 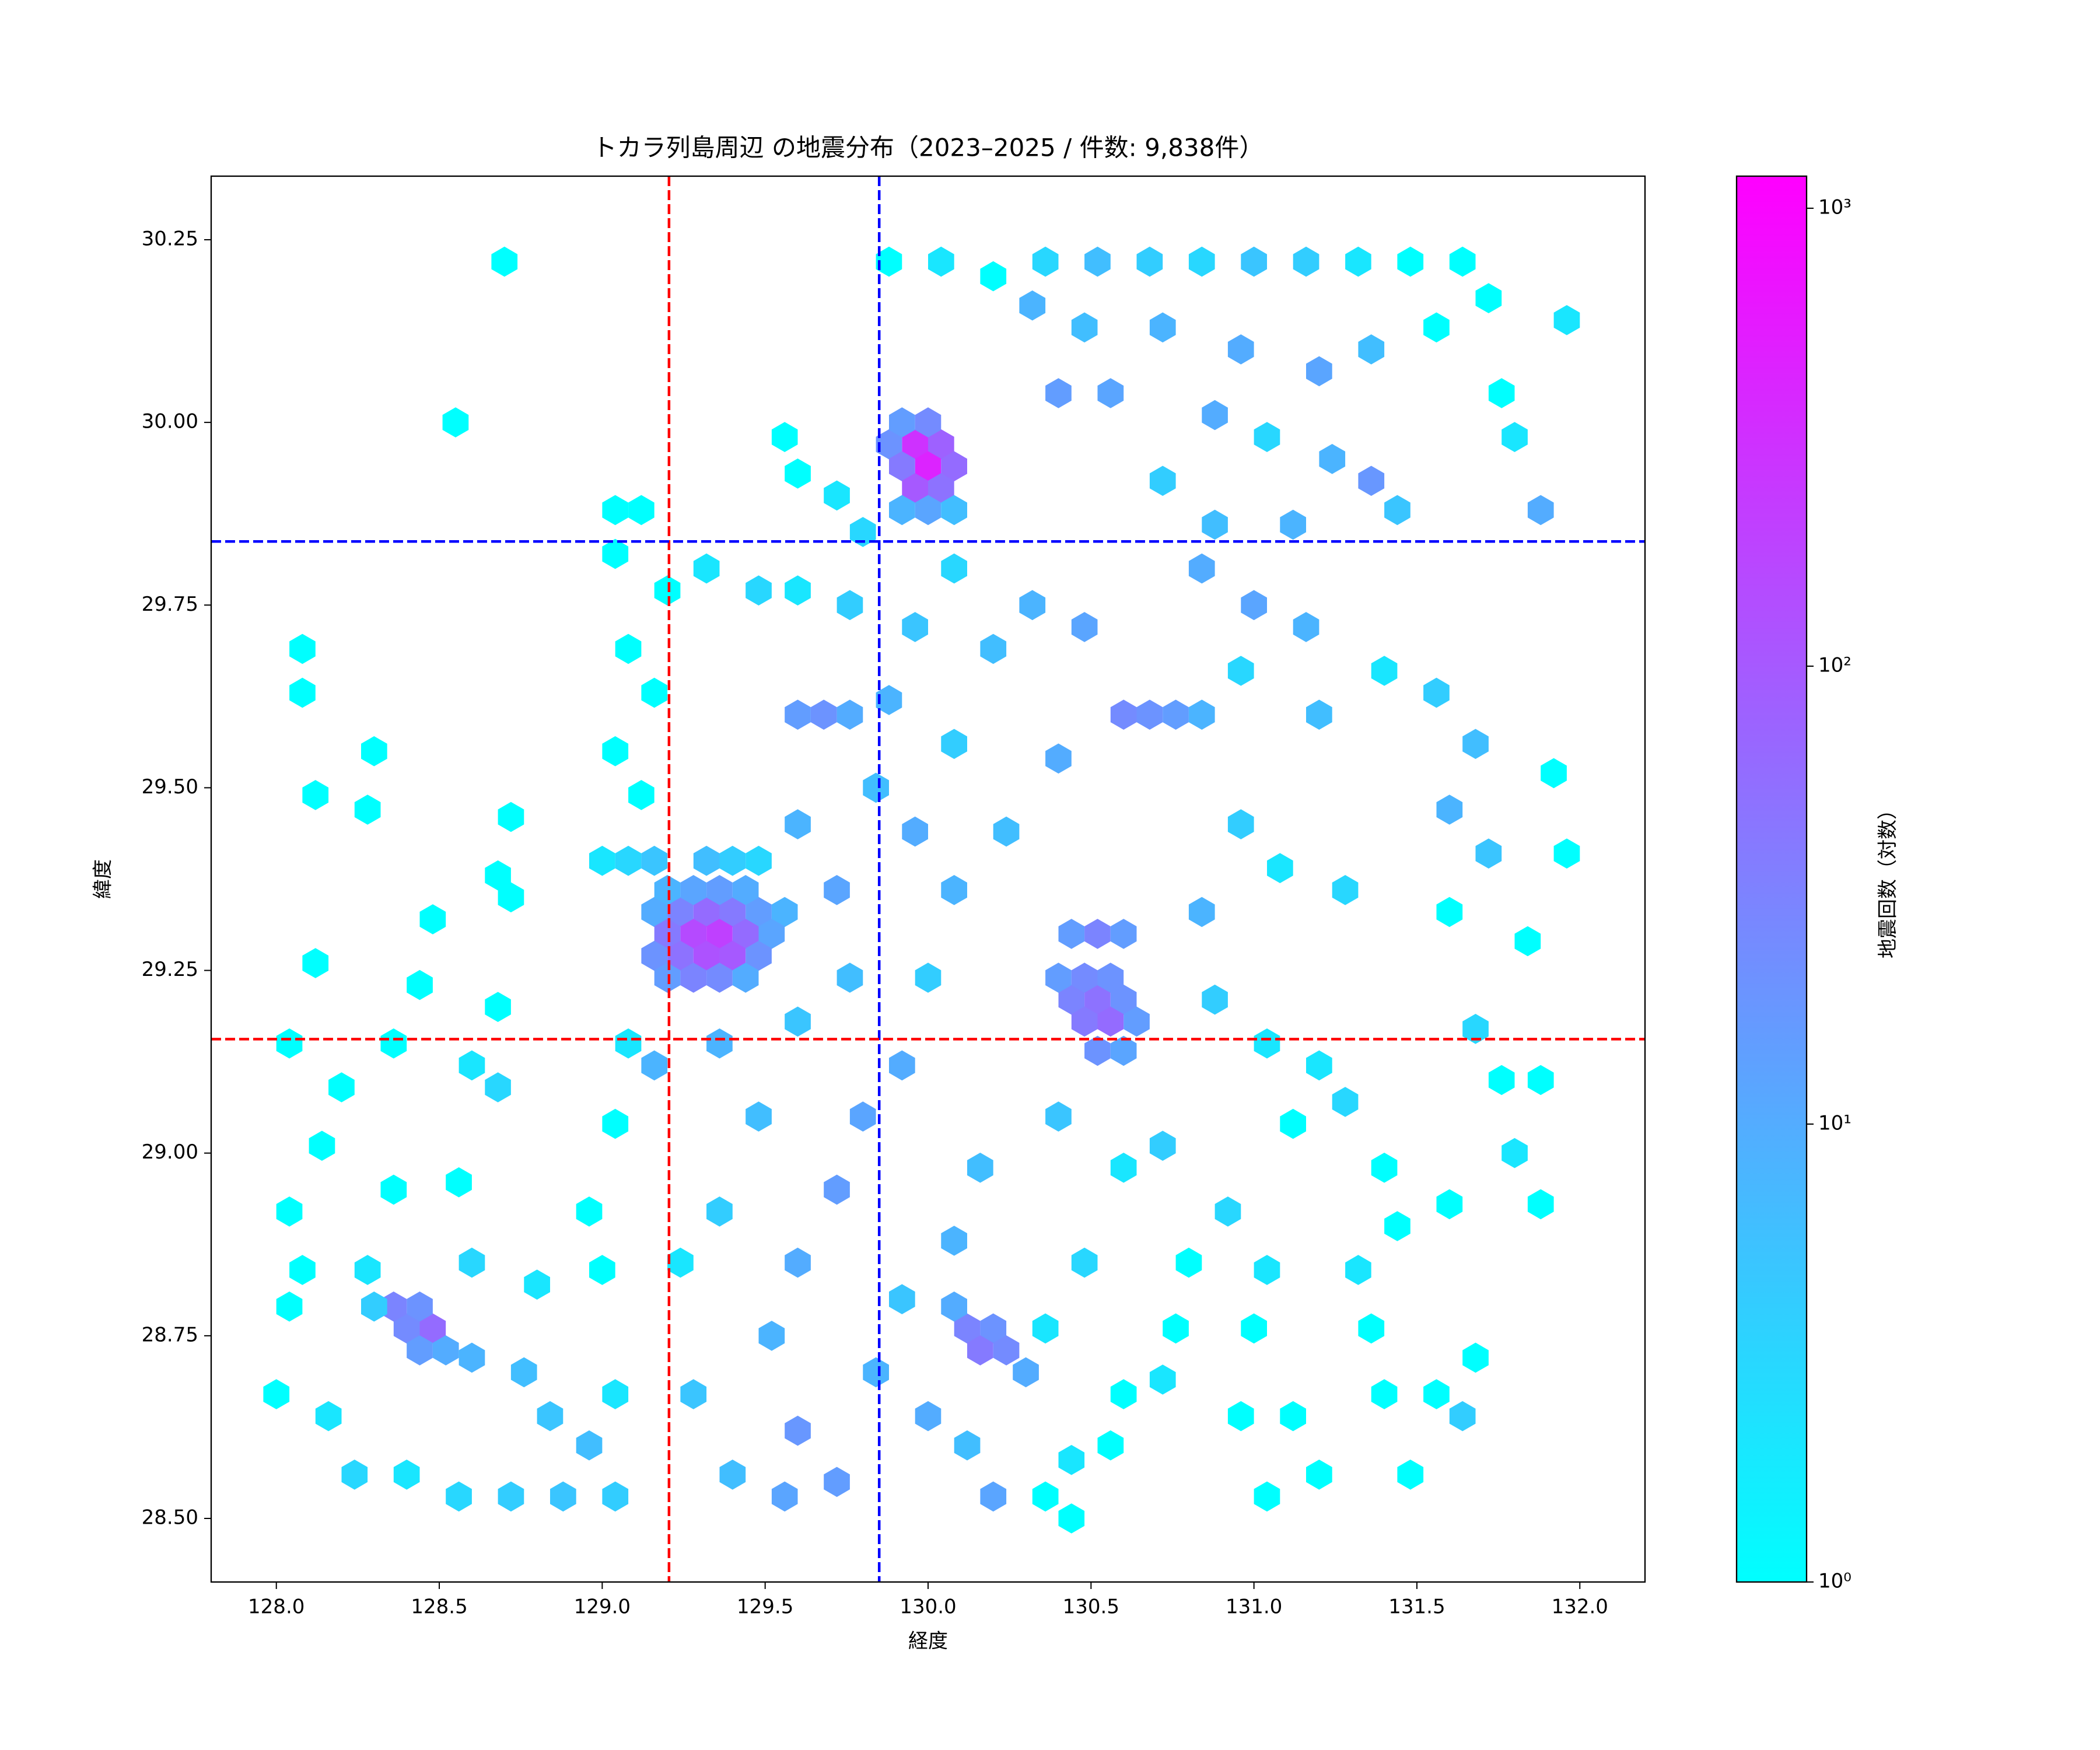 I want to click on x-tick-label: 129.5, so click(x=765, y=1607).